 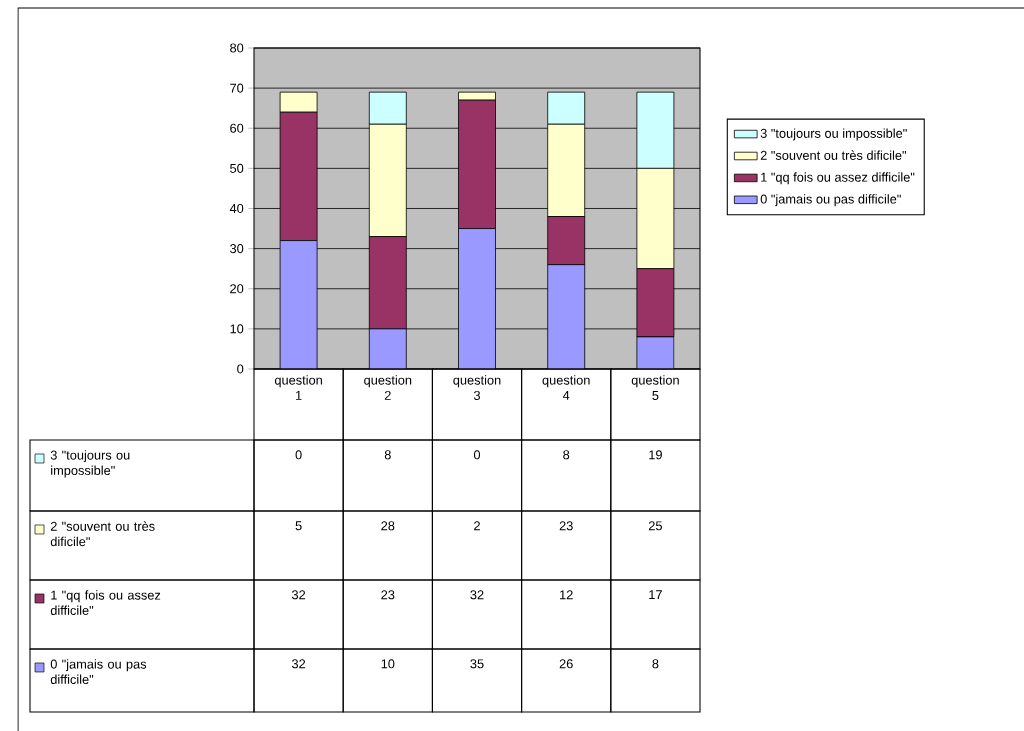 I want to click on y-tick-label: 60, so click(x=237, y=128).